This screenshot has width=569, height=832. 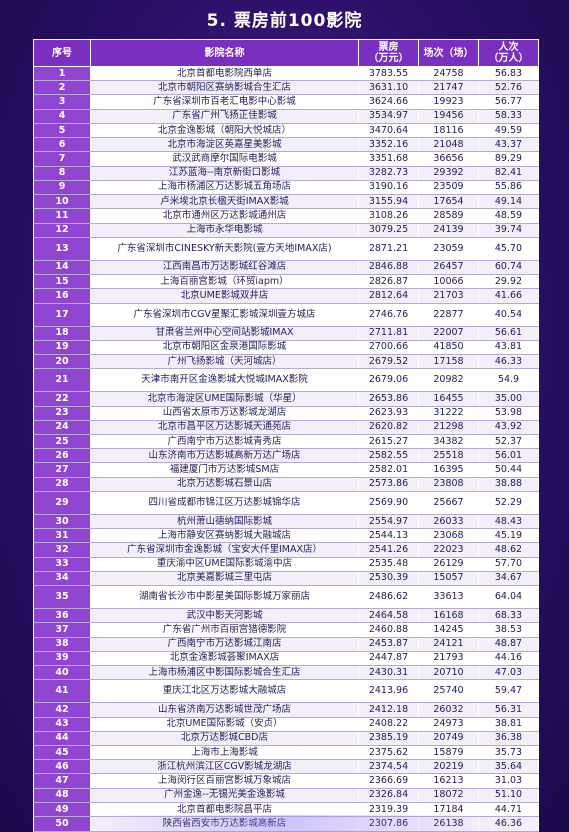 What do you see at coordinates (224, 442) in the screenshot?
I see `cinema-name-cell: 广西南宁市万达影城青秀店` at bounding box center [224, 442].